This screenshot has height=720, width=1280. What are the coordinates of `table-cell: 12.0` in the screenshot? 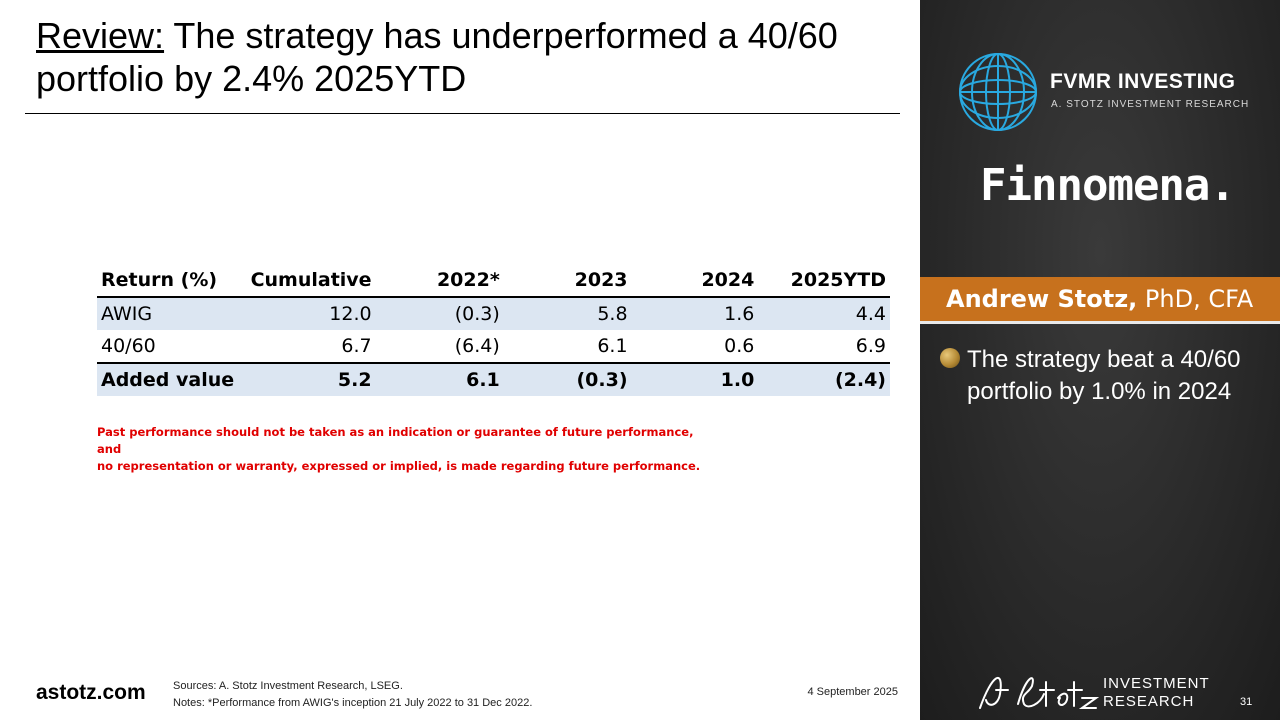 It's located at (311, 313).